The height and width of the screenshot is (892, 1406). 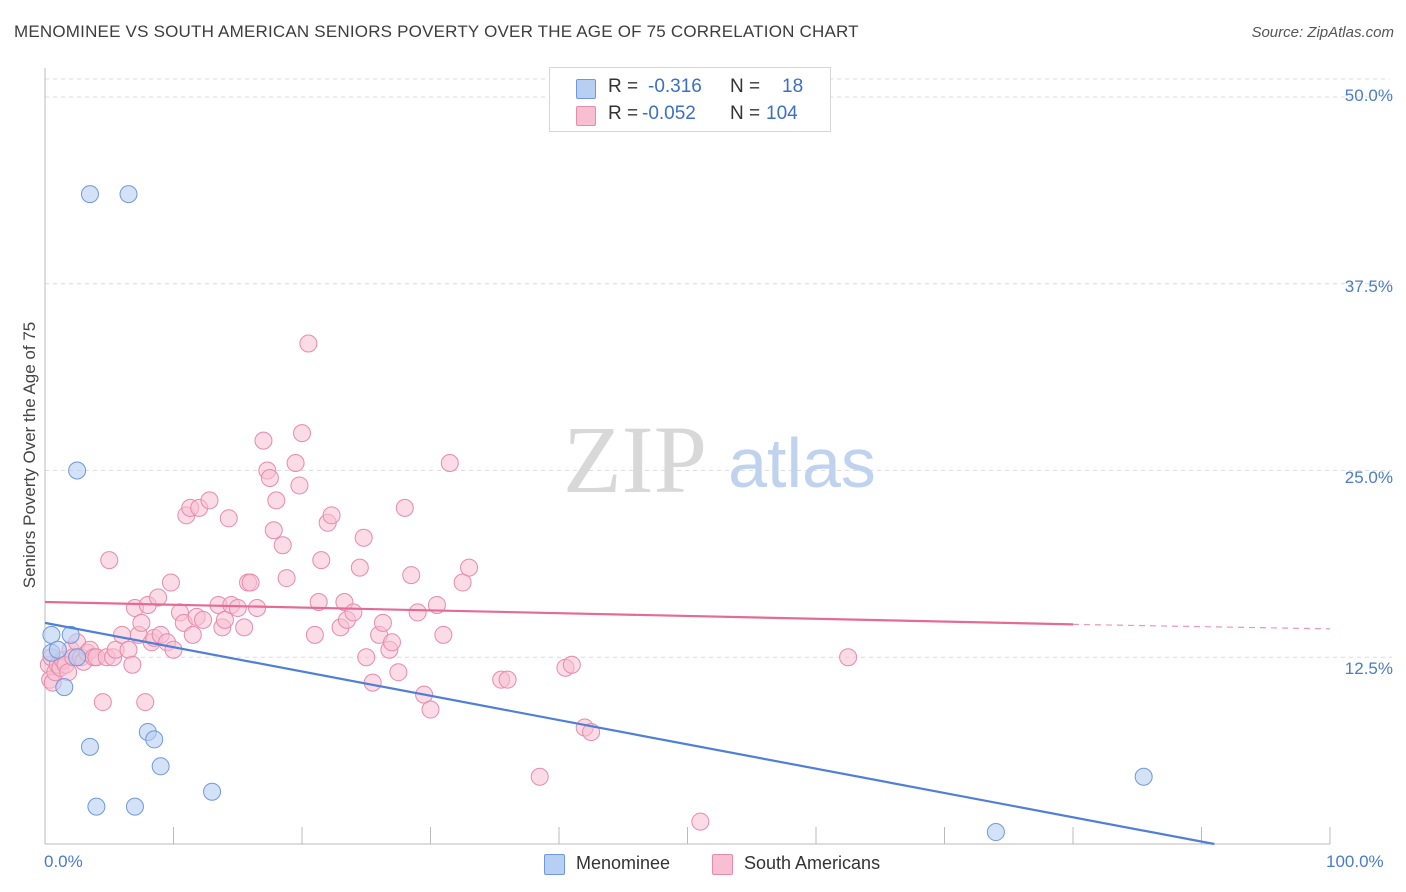 I want to click on trend-line-extension, so click(x=1201, y=626).